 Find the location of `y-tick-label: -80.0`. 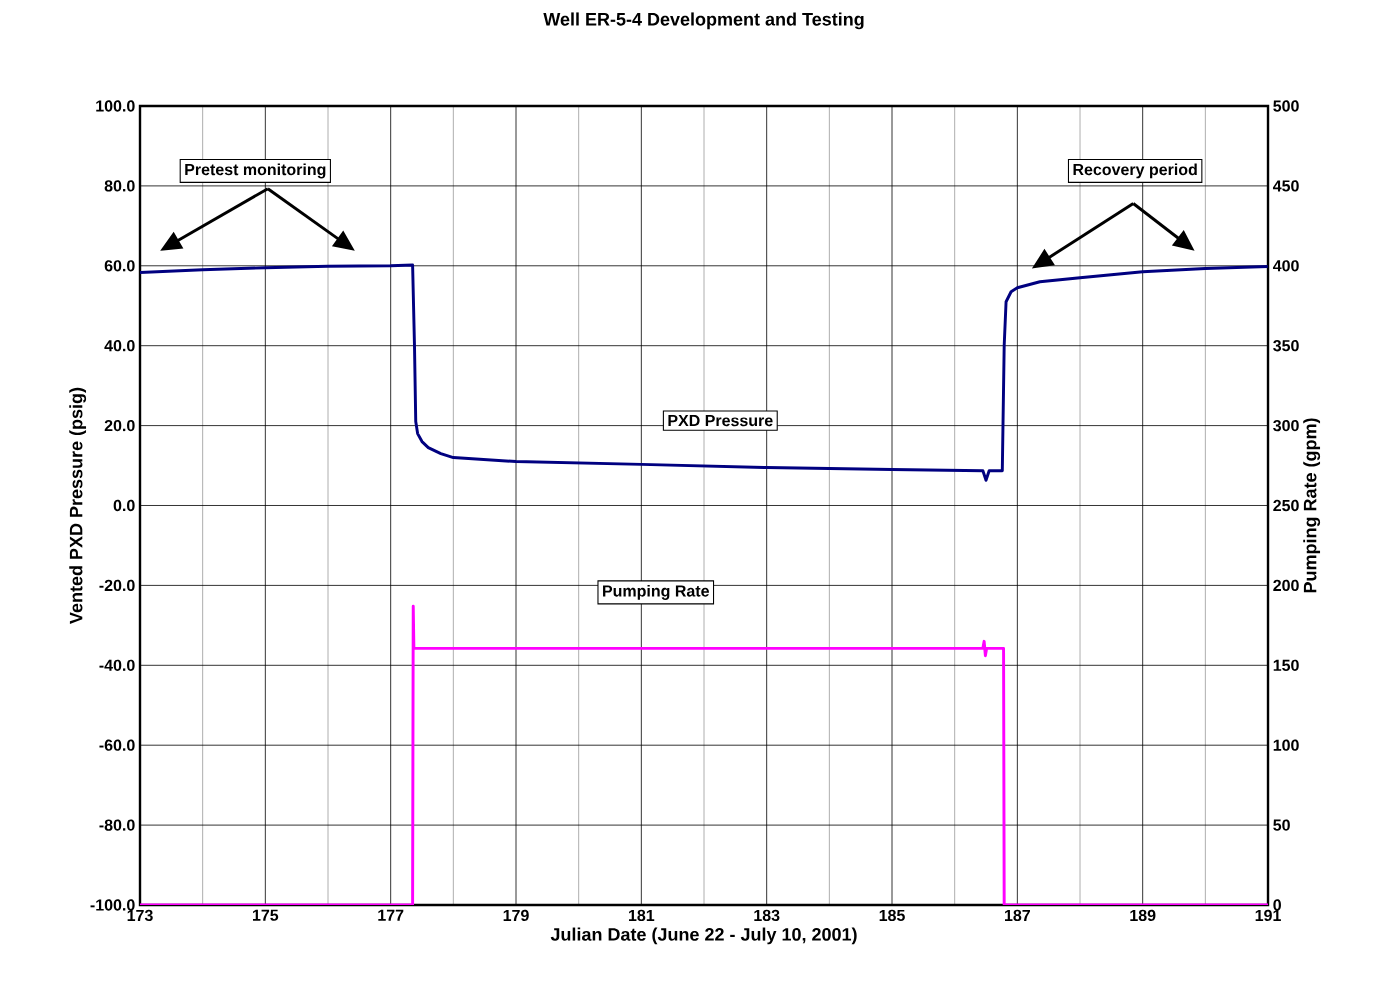

y-tick-label: -80.0 is located at coordinates (117, 825).